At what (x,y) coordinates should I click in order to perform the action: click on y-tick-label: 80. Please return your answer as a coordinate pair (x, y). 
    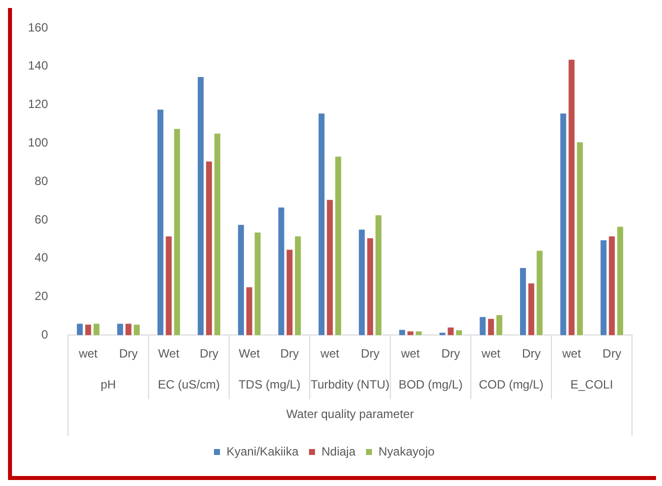
    Looking at the image, I should click on (41, 181).